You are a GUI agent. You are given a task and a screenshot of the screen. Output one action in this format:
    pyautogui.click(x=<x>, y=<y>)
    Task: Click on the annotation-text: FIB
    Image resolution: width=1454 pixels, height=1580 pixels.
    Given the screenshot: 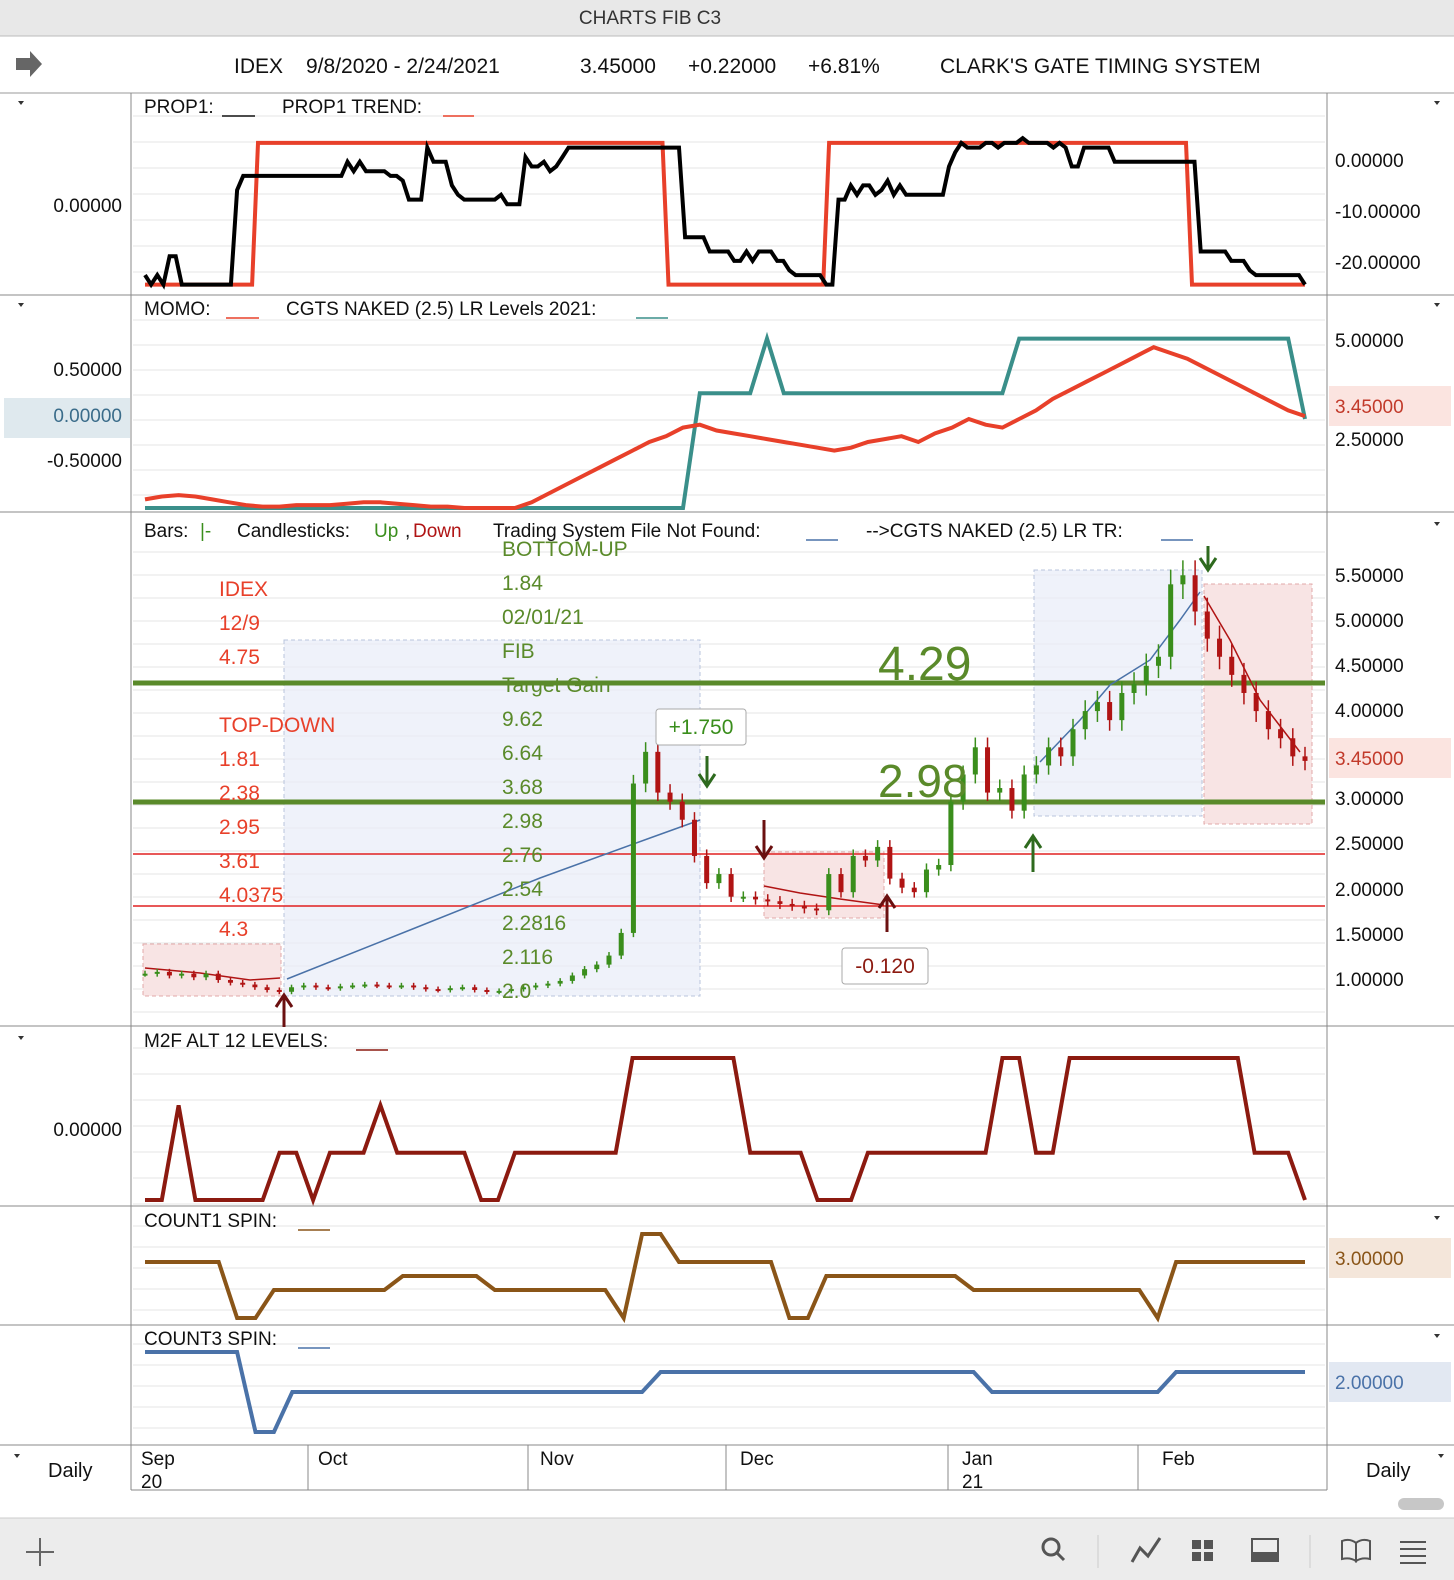 What is the action you would take?
    pyautogui.click(x=518, y=651)
    